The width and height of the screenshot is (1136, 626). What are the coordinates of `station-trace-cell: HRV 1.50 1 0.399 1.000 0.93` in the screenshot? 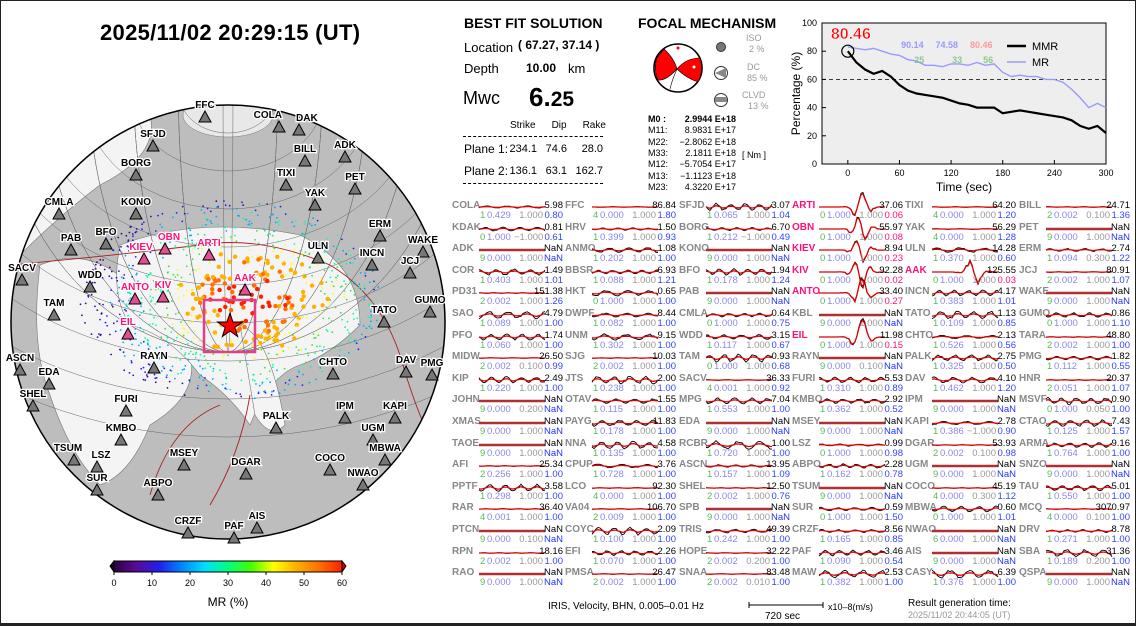 It's located at (619, 232).